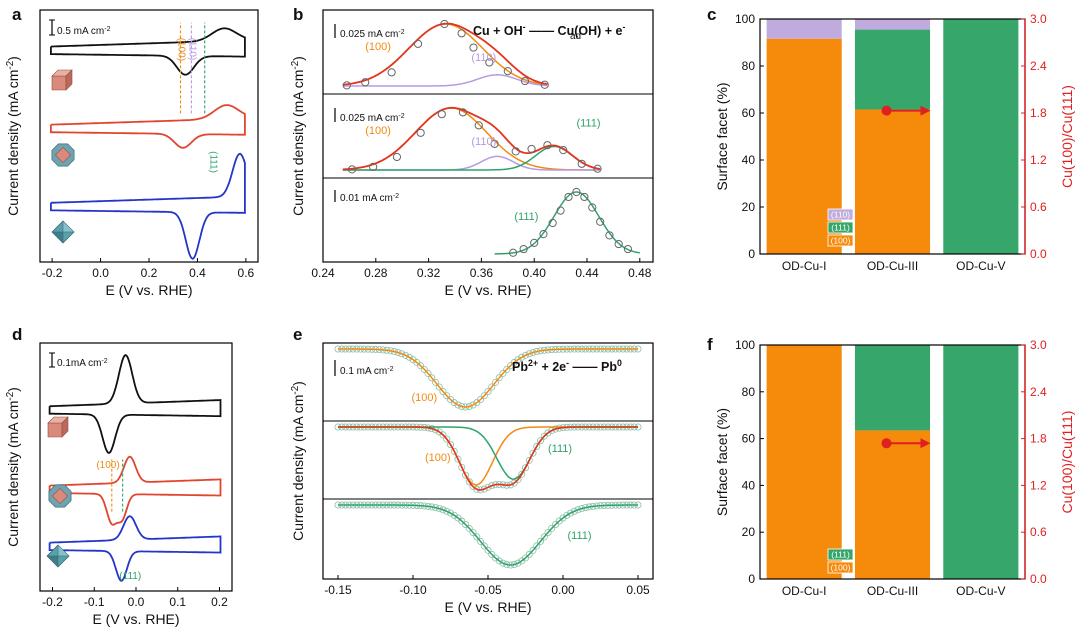 Image resolution: width=1080 pixels, height=630 pixels. Describe the element at coordinates (751, 254) in the screenshot. I see `c-ytick-label: 0` at that location.